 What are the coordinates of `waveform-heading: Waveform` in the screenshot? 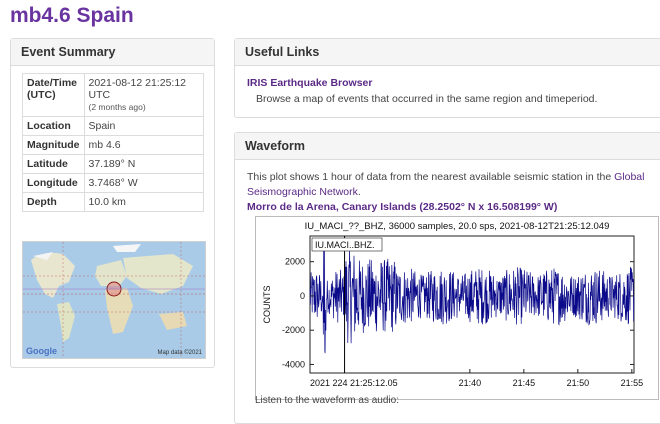 It's located at (447, 146).